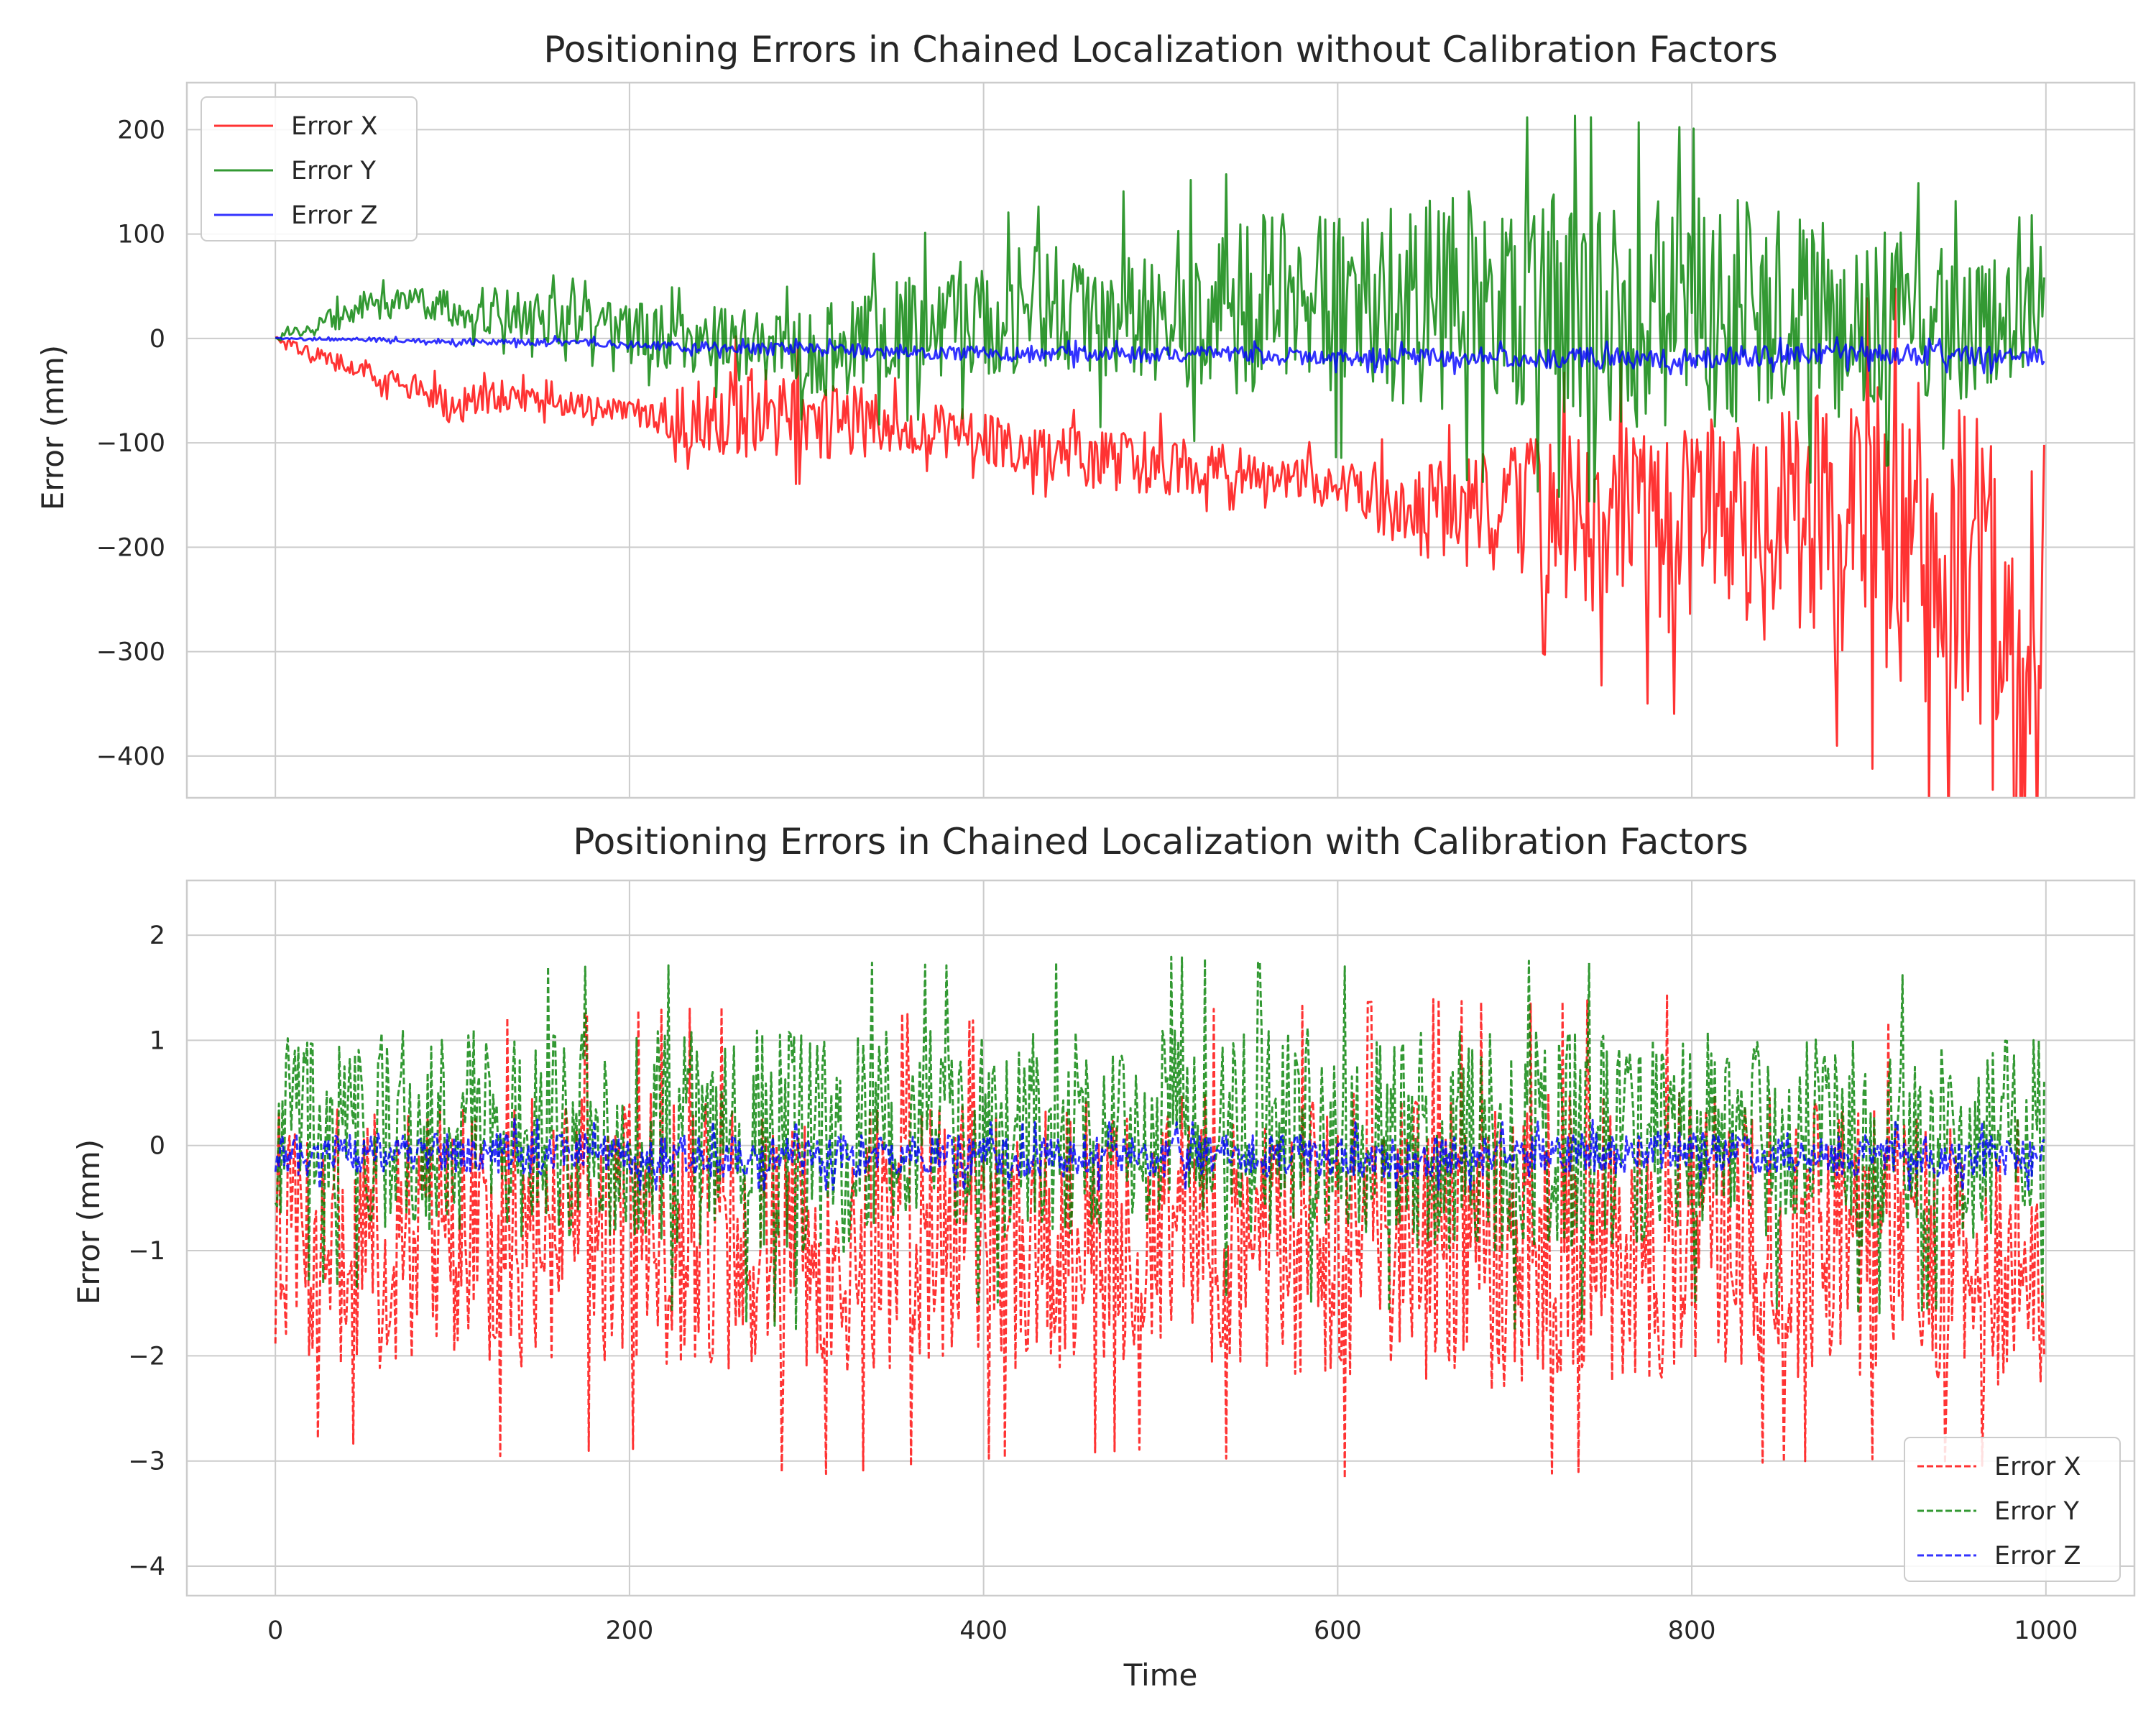 The width and height of the screenshot is (2156, 1725). What do you see at coordinates (130, 652) in the screenshot?
I see `y-tick-label: −300` at bounding box center [130, 652].